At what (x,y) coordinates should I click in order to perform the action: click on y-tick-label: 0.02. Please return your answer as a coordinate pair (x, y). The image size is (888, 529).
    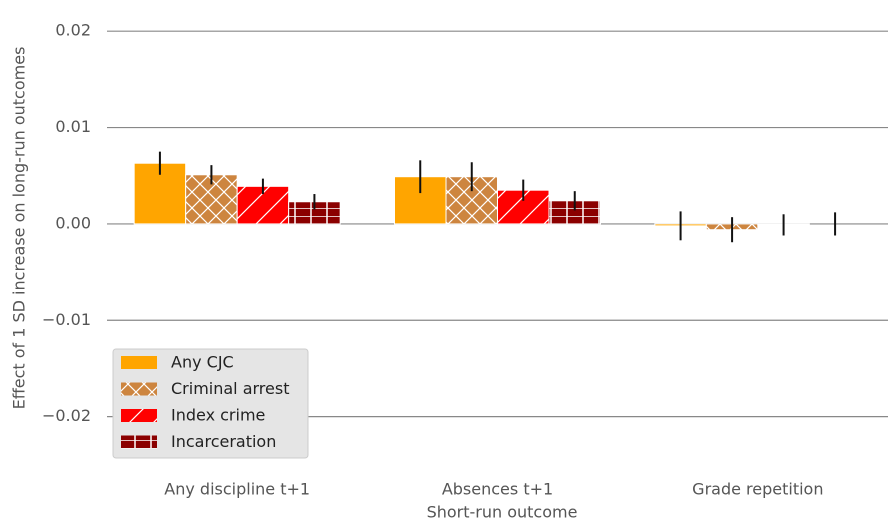
    Looking at the image, I should click on (73, 30).